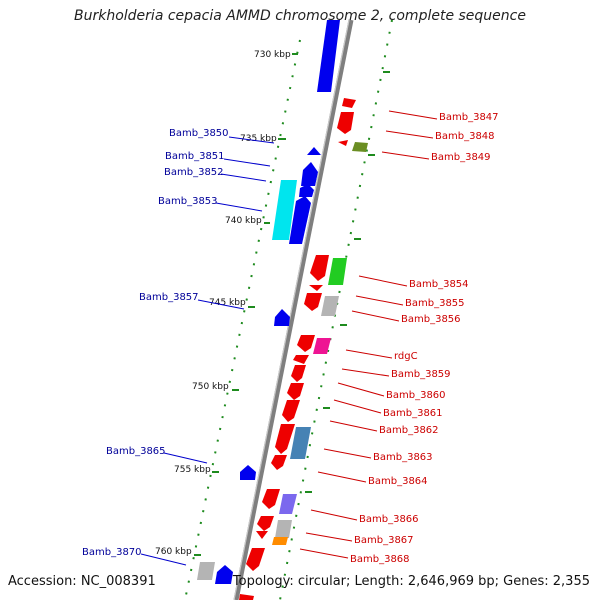 The width and height of the screenshot is (600, 600). I want to click on gene-label-left: Bamb_3857, so click(169, 297).